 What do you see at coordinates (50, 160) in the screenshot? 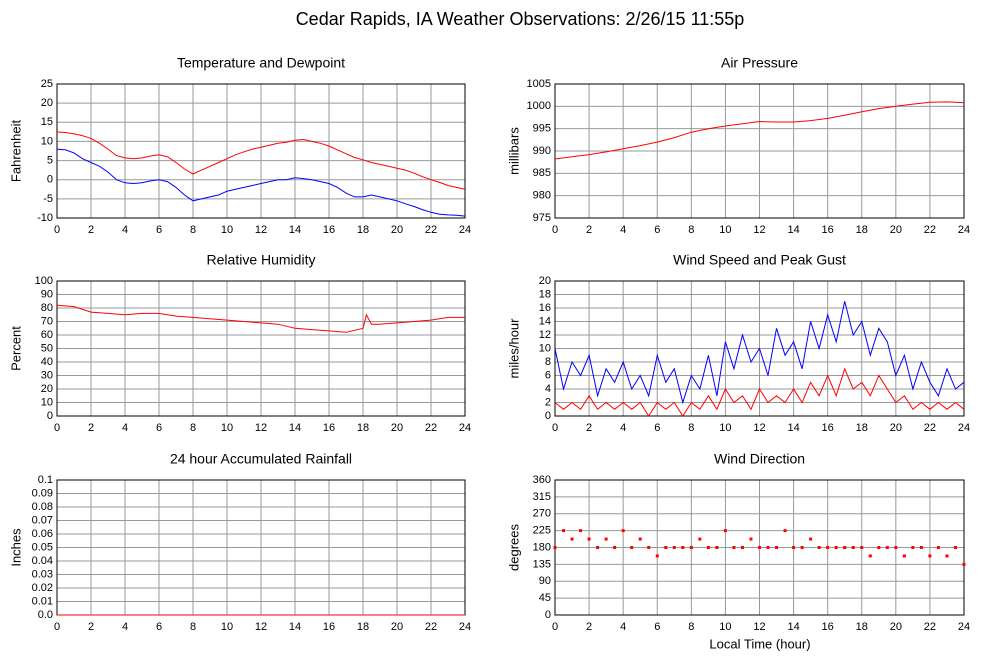
I see `y-tick-label: 5` at bounding box center [50, 160].